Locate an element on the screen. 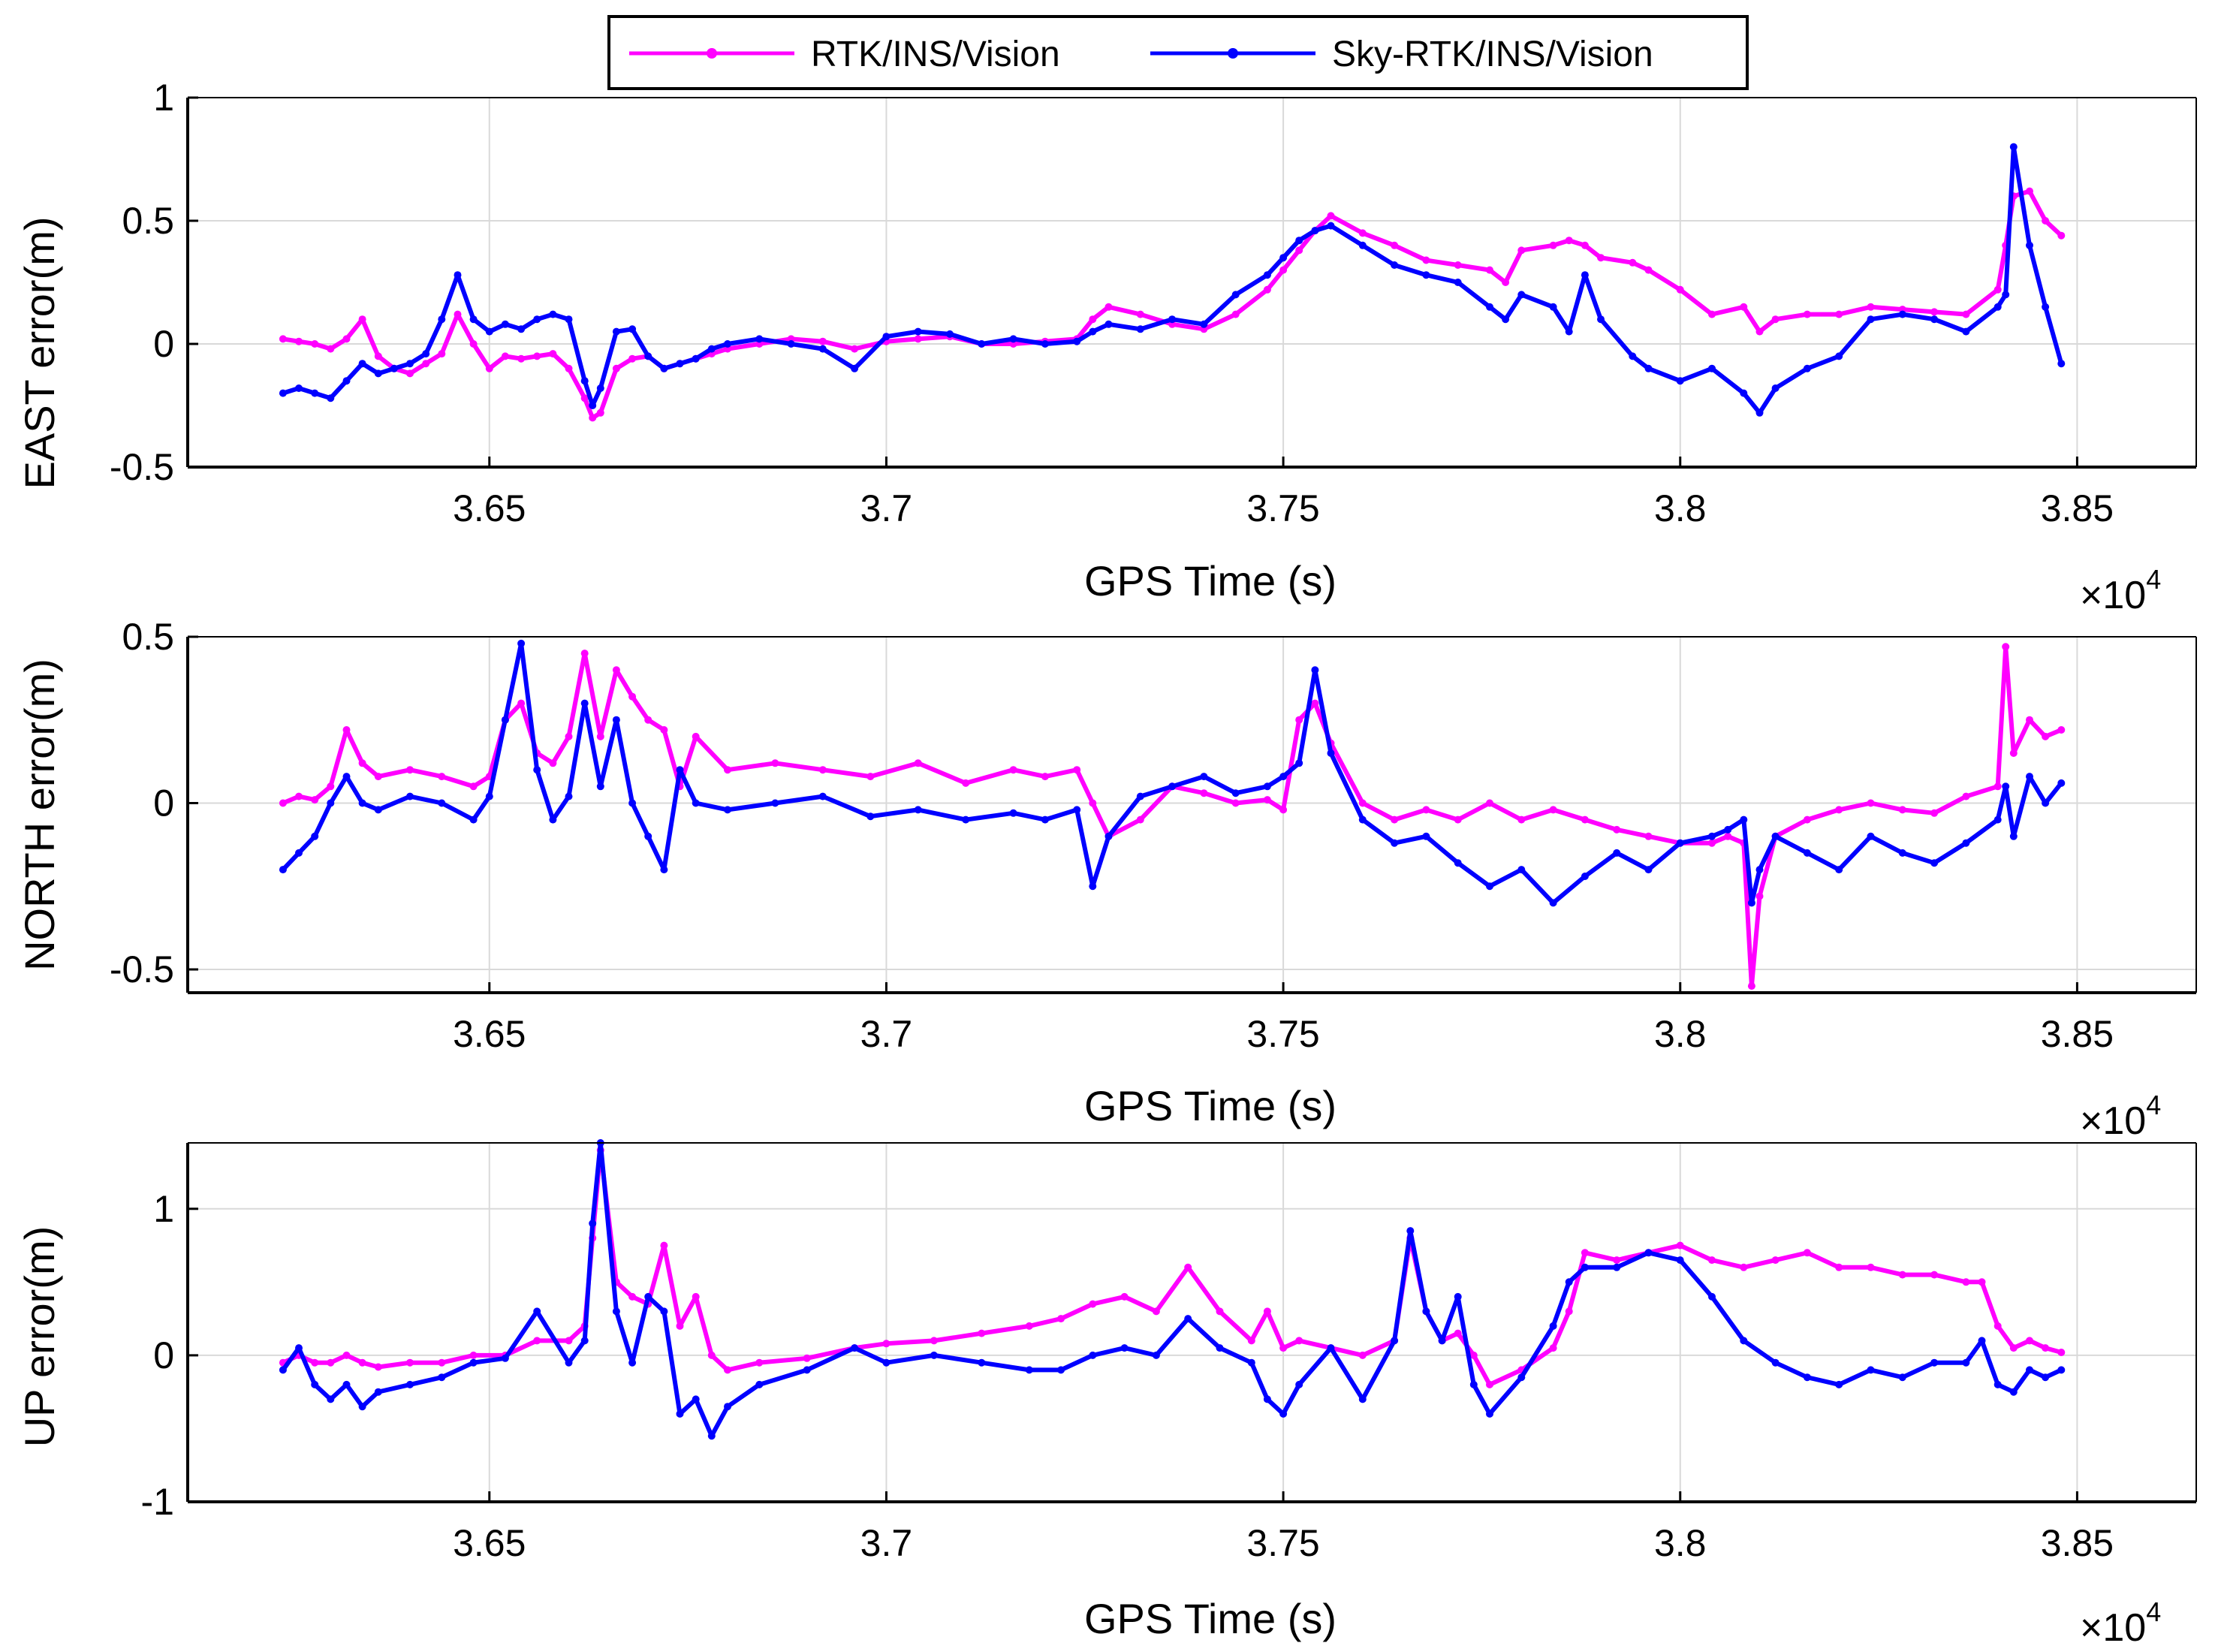 This screenshot has height=1652, width=2215. east-y-axis-label: EAST error(m) is located at coordinates (39, 353).